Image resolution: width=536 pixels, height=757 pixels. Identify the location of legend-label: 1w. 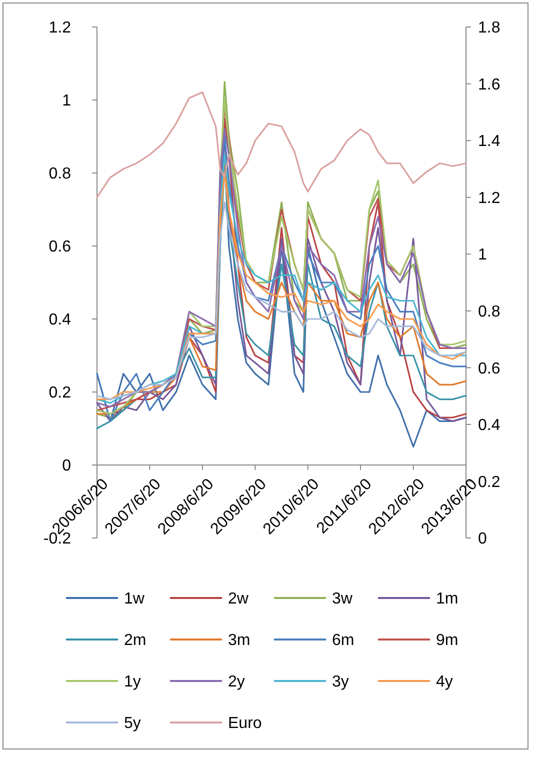
(134, 599).